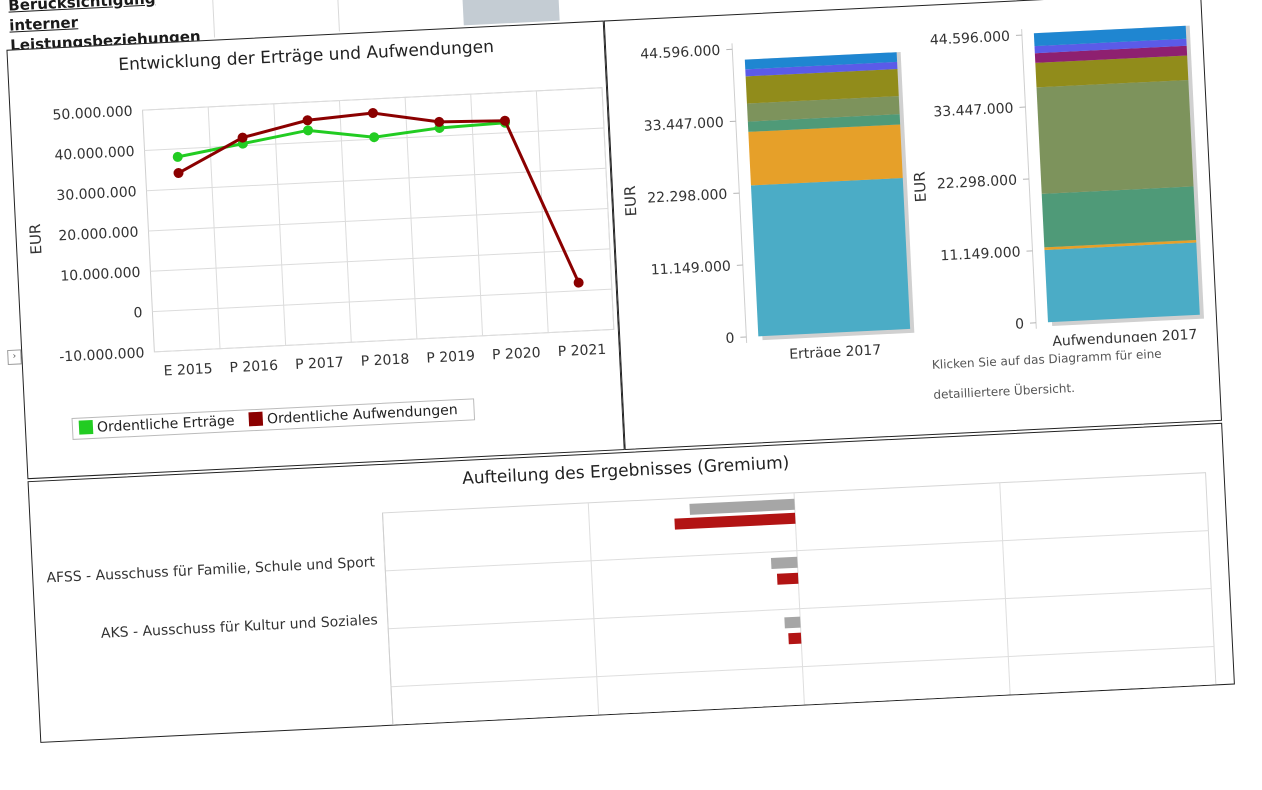  Describe the element at coordinates (98, 235) in the screenshot. I see `y-tick-label: 20.000.000` at that location.